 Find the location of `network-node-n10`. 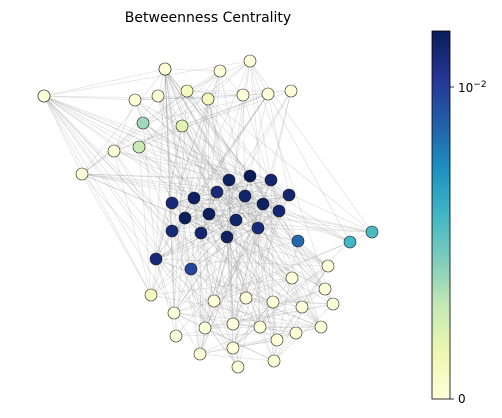

network-node-n10 is located at coordinates (268, 94).